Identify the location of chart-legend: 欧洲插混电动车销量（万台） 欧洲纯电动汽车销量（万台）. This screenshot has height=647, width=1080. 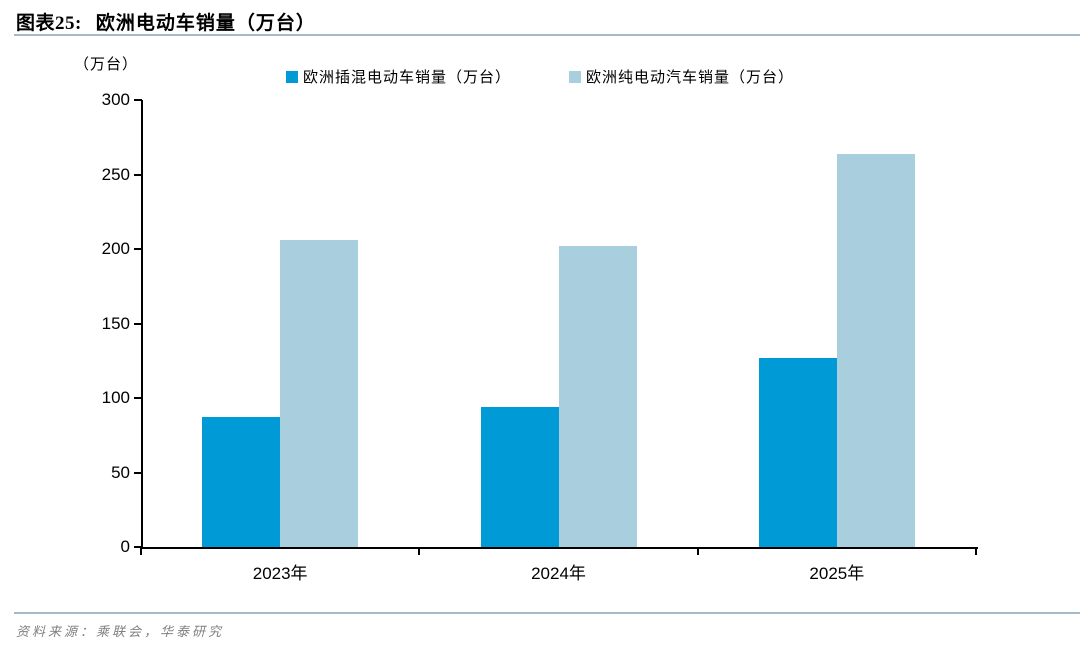
(539, 76).